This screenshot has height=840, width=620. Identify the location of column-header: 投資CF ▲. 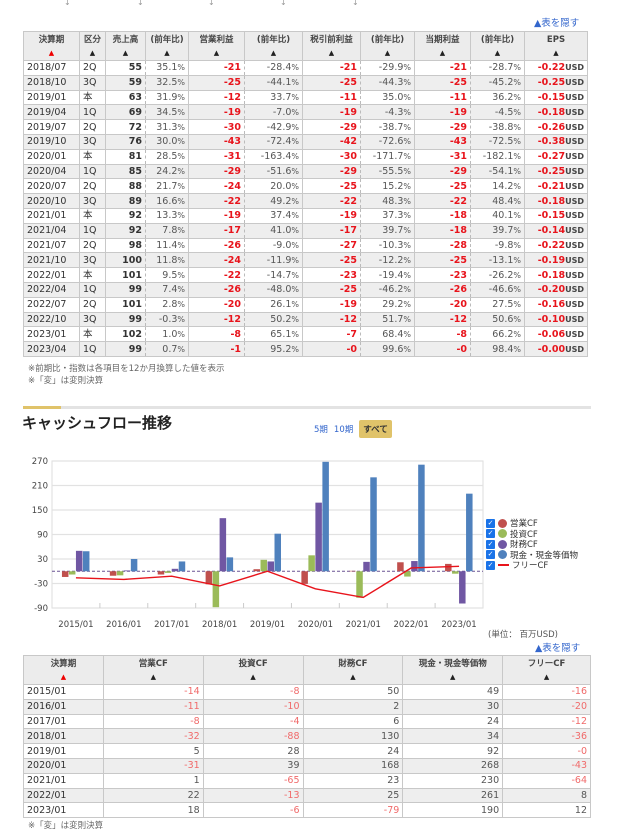
(253, 670).